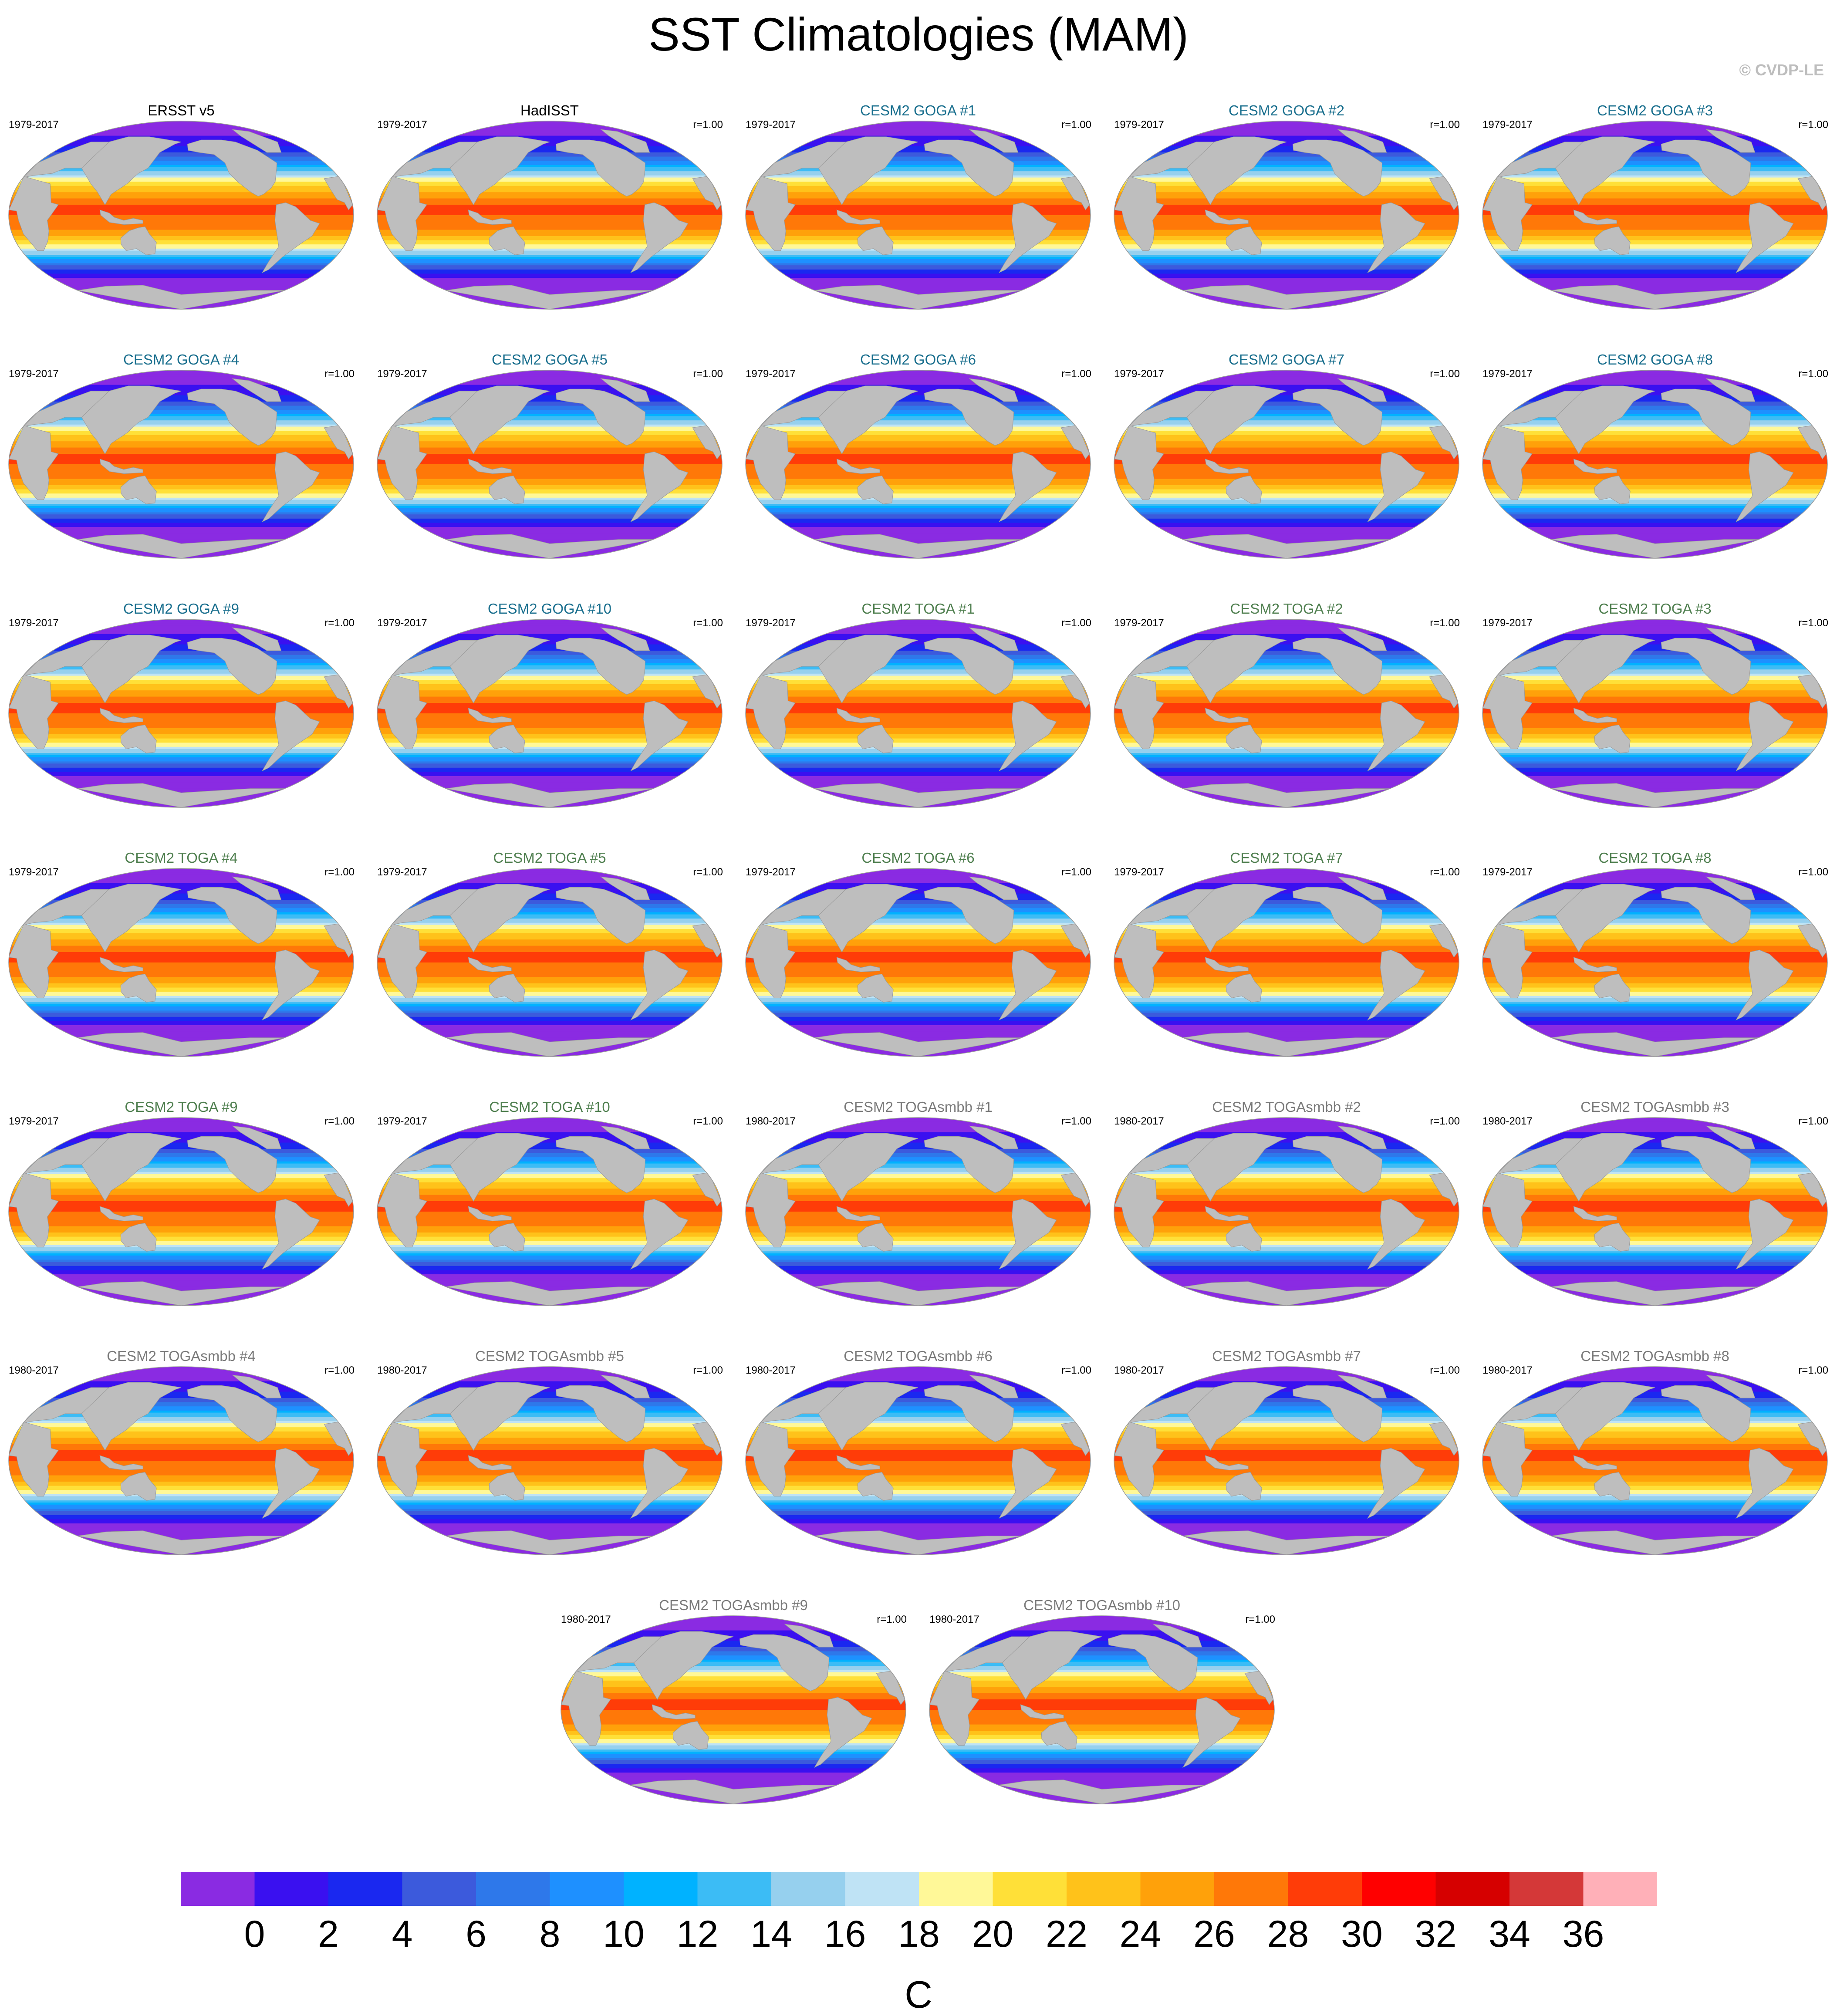  Describe the element at coordinates (1139, 623) in the screenshot. I see `panel-period: 1979-2017` at that location.